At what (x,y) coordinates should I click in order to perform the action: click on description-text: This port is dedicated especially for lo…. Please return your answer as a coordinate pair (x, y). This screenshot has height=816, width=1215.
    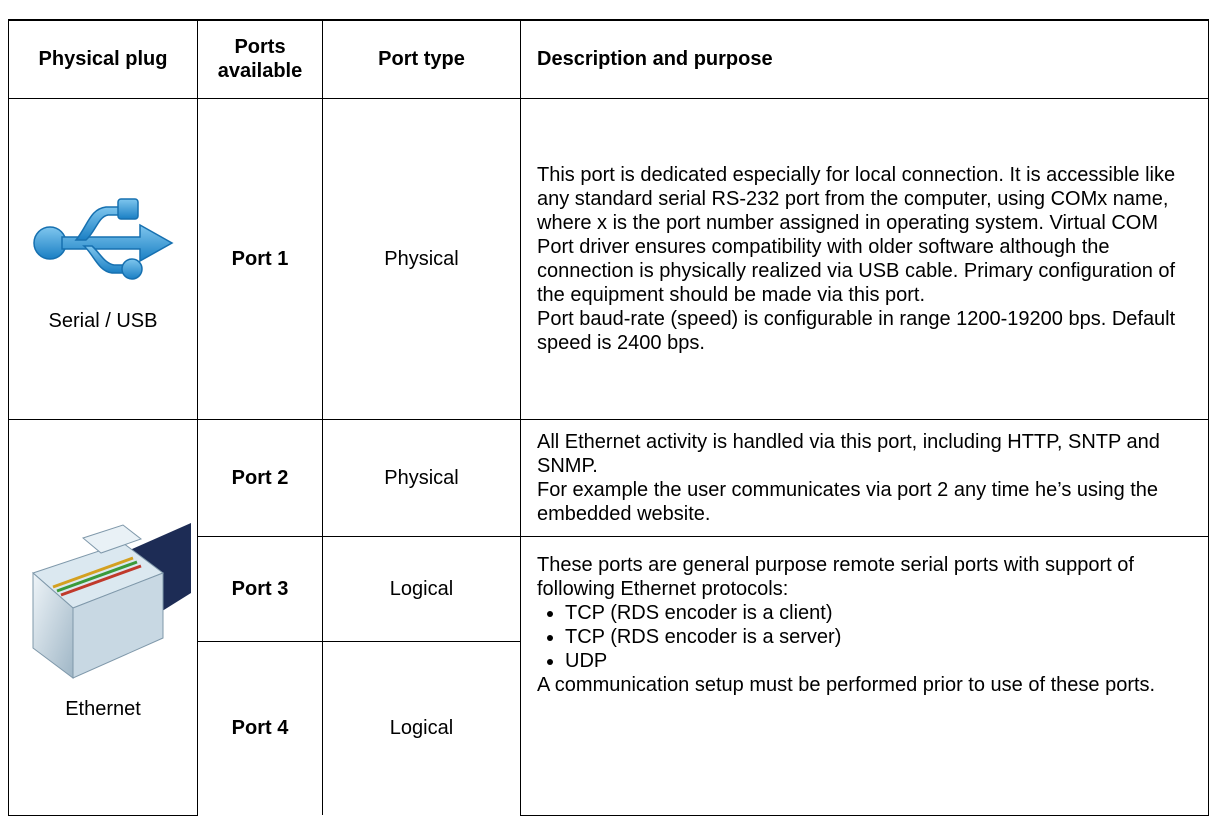
    Looking at the image, I should click on (856, 234).